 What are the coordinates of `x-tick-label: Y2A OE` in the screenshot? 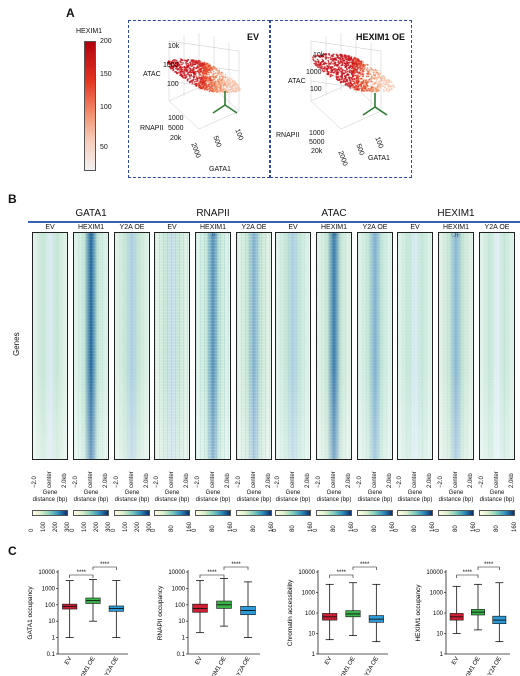 It's located at (372, 666).